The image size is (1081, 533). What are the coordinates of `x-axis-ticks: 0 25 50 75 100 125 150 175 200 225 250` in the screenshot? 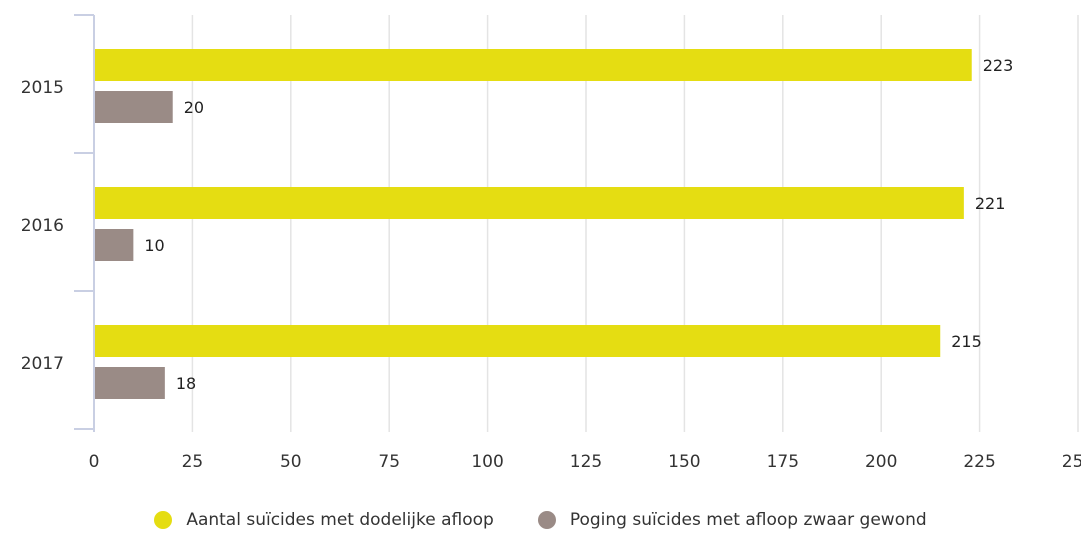 It's located at (585, 462).